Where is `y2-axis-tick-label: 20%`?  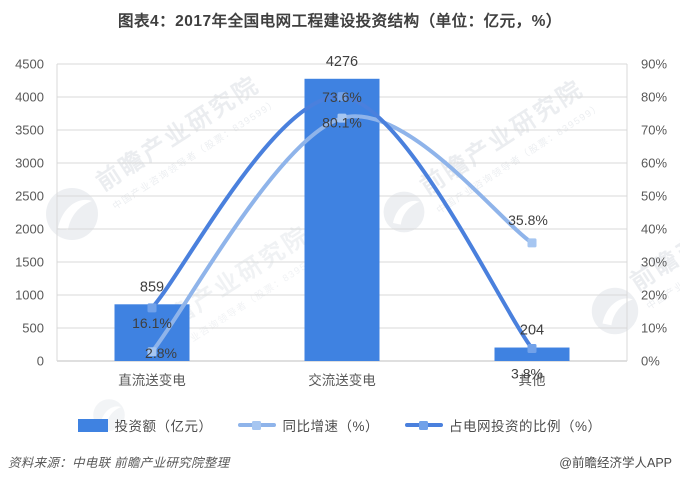 y2-axis-tick-label: 20% is located at coordinates (654, 295).